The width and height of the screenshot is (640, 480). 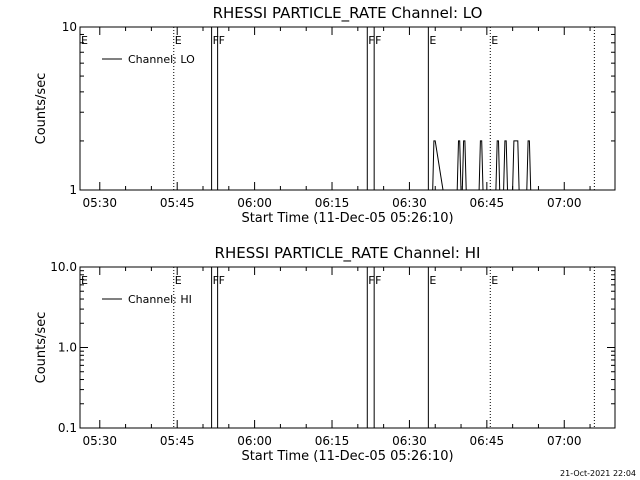 What do you see at coordinates (348, 253) in the screenshot?
I see `chart-title: RHESSI PARTICLE_RATE Channel: HI` at bounding box center [348, 253].